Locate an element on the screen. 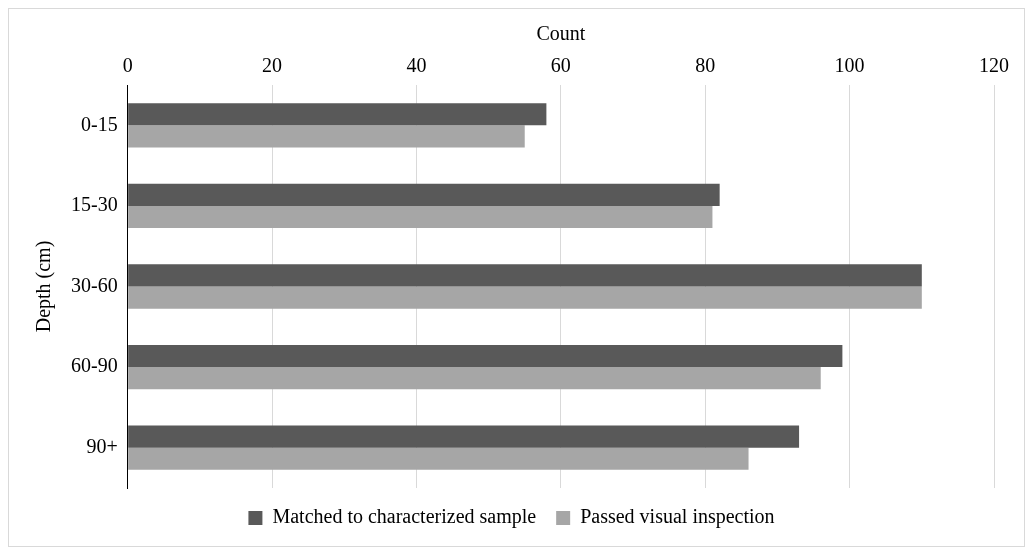  legend-label: Matched to characterized sample is located at coordinates (404, 517).